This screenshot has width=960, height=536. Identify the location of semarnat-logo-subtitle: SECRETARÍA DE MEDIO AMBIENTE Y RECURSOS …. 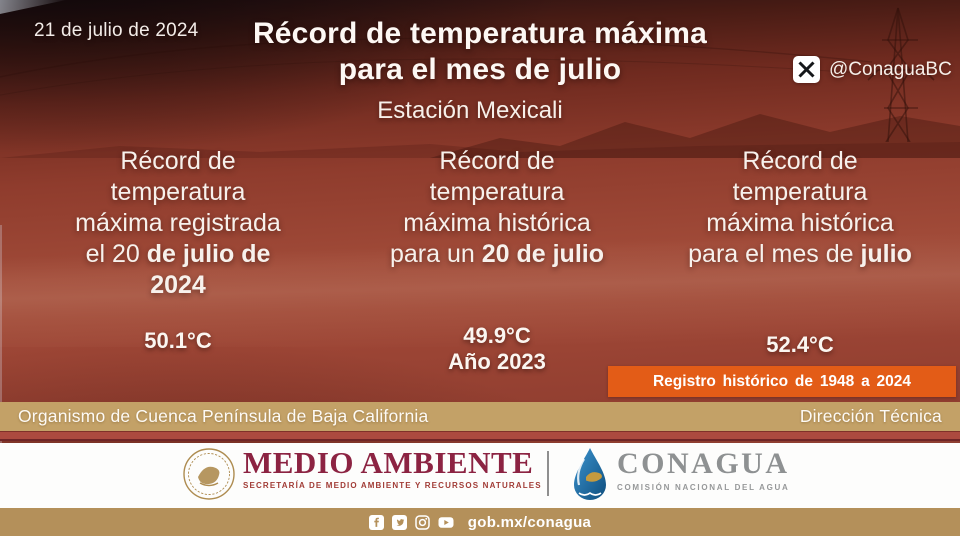
(392, 485).